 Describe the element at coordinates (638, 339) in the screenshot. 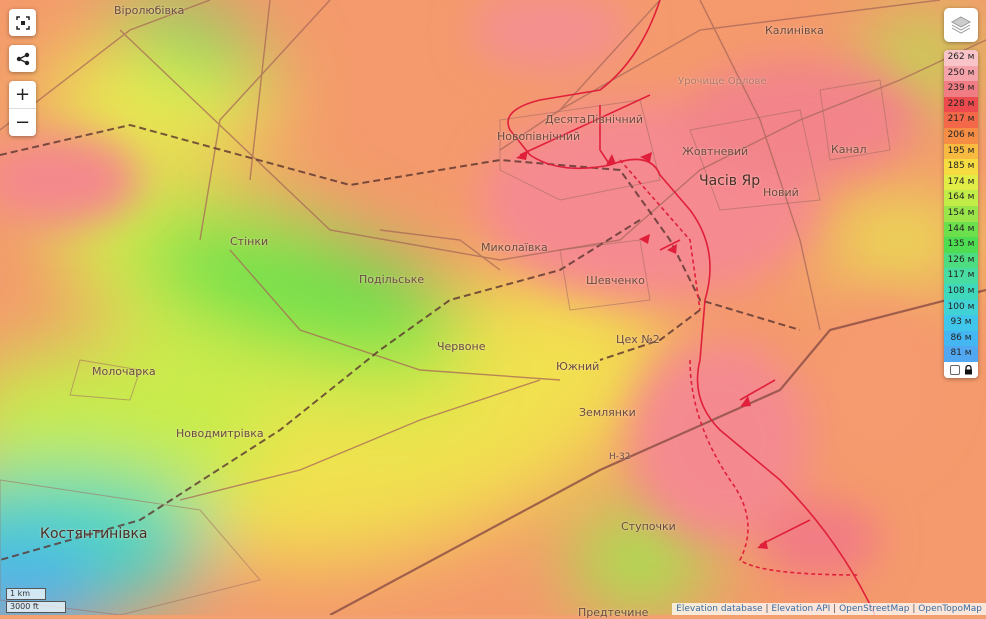

I see `place-label: Цех №2` at that location.